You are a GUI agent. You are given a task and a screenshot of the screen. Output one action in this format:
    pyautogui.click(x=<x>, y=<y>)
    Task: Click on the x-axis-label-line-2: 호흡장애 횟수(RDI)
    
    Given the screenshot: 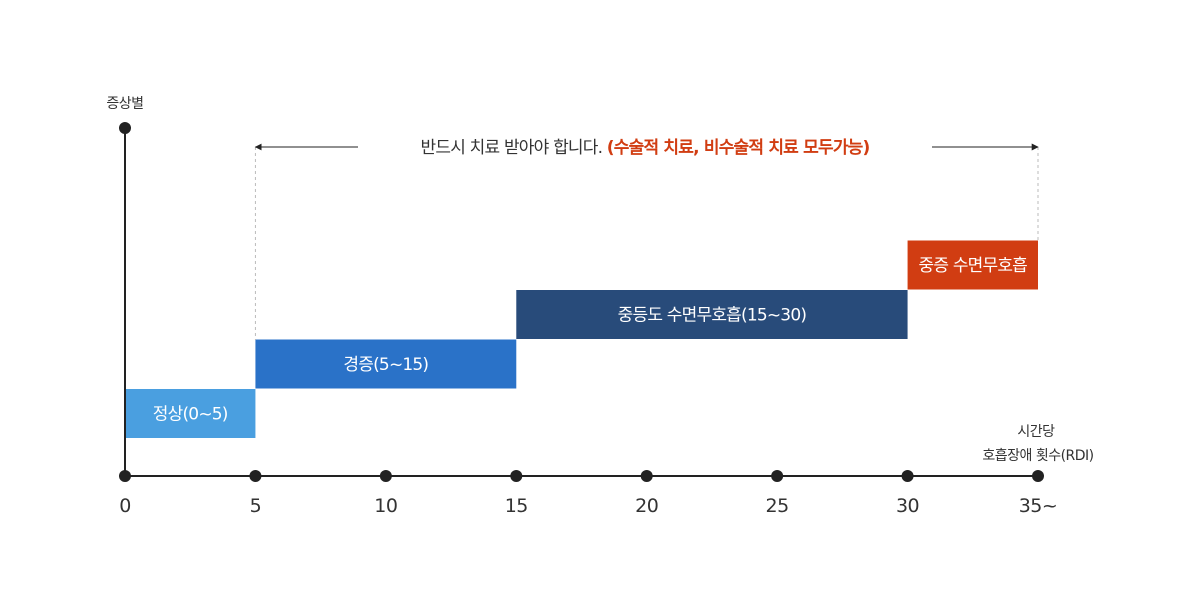 What is the action you would take?
    pyautogui.click(x=1037, y=456)
    